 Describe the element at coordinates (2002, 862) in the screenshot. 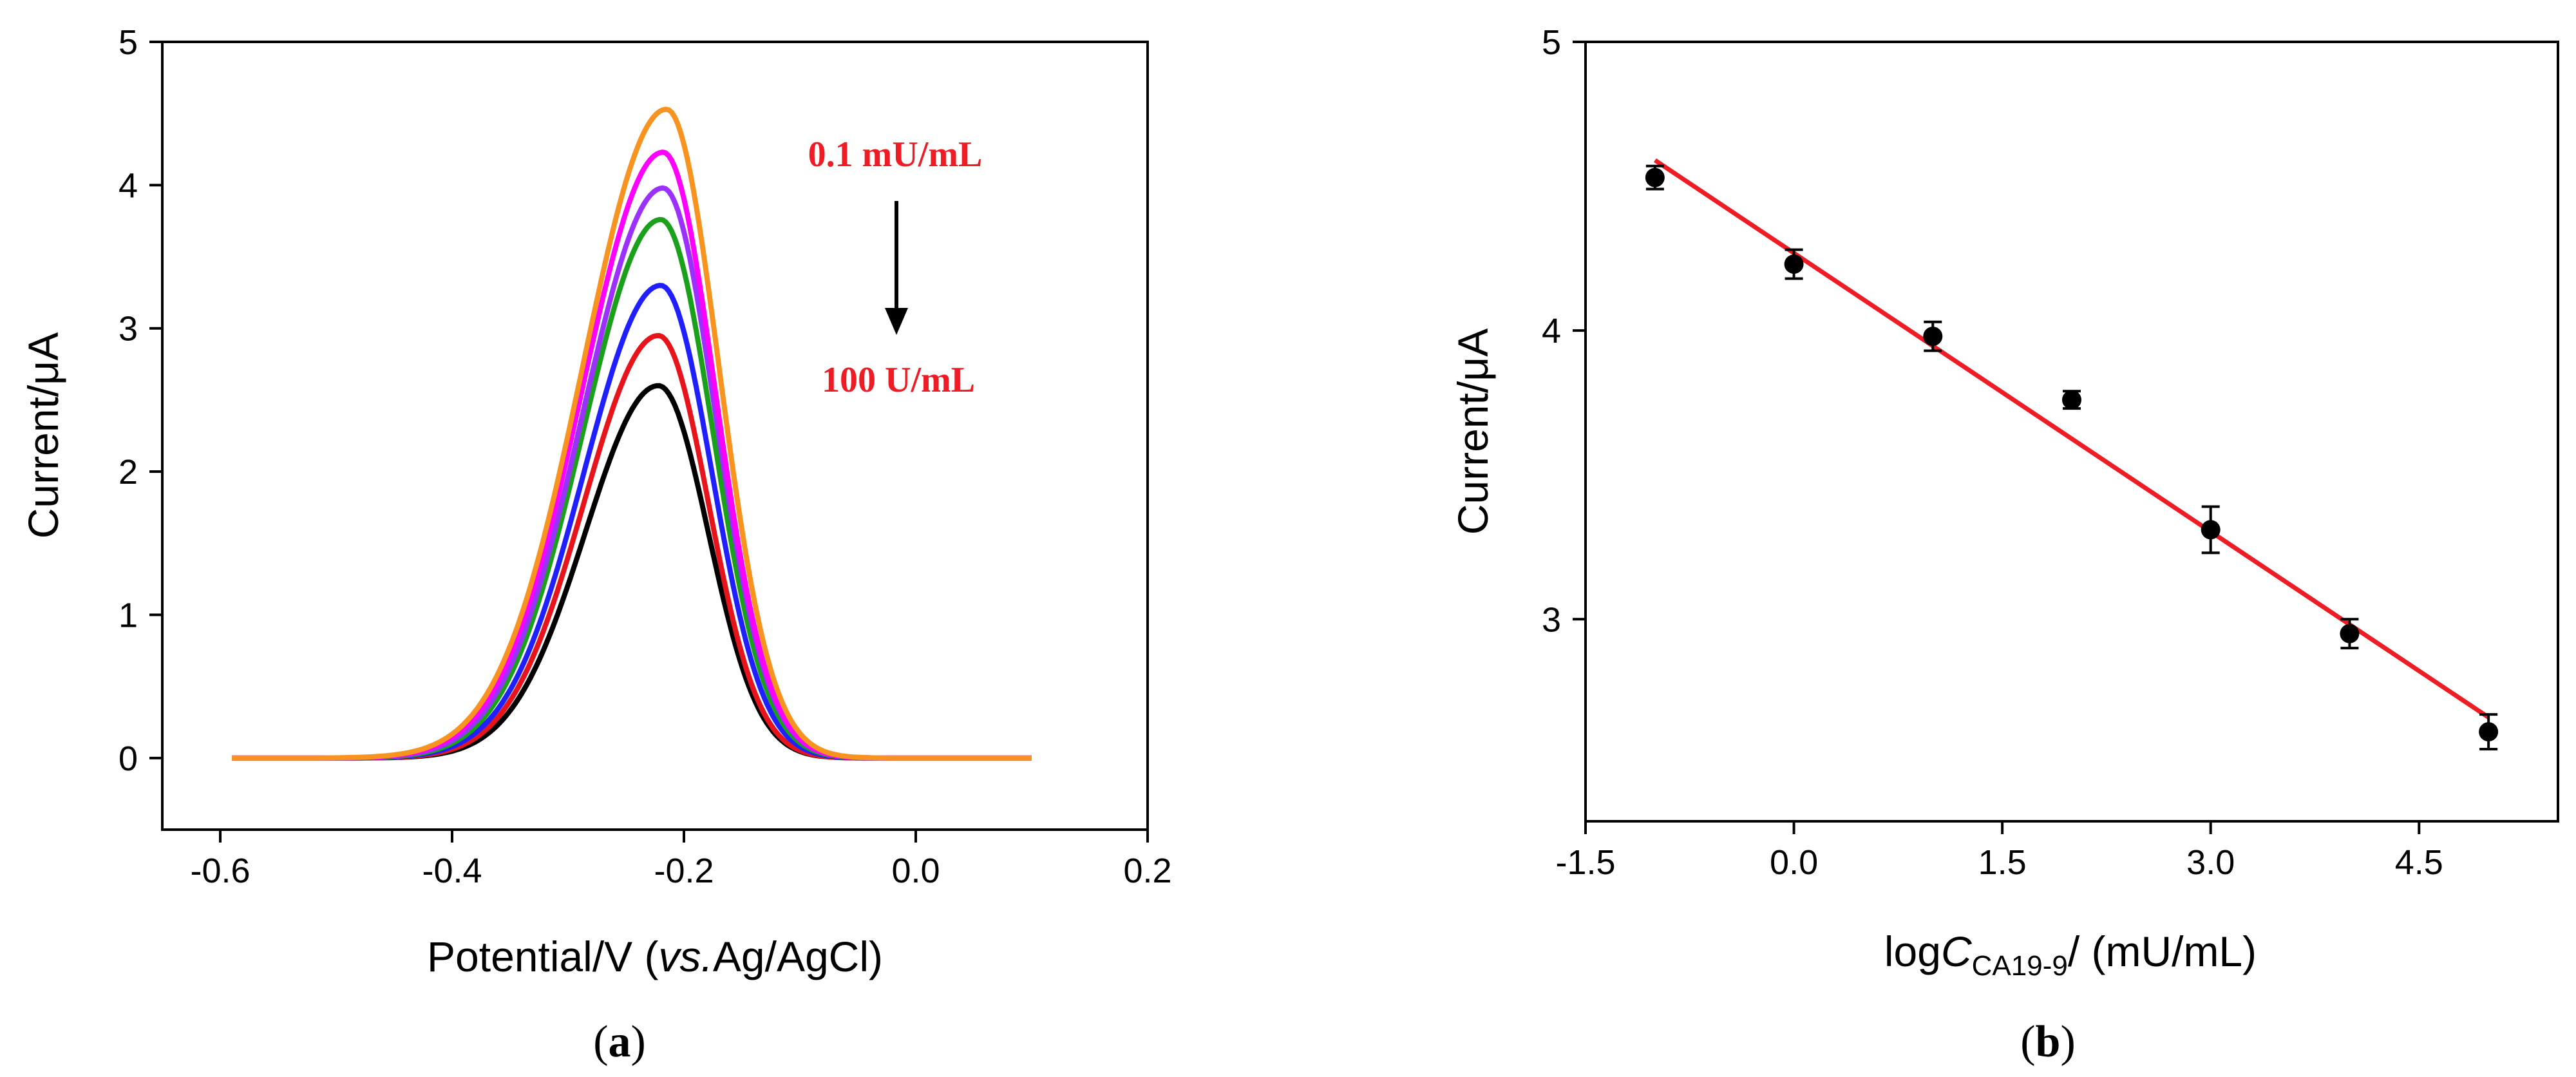

I see `b-x-tick-label: 1.5` at that location.